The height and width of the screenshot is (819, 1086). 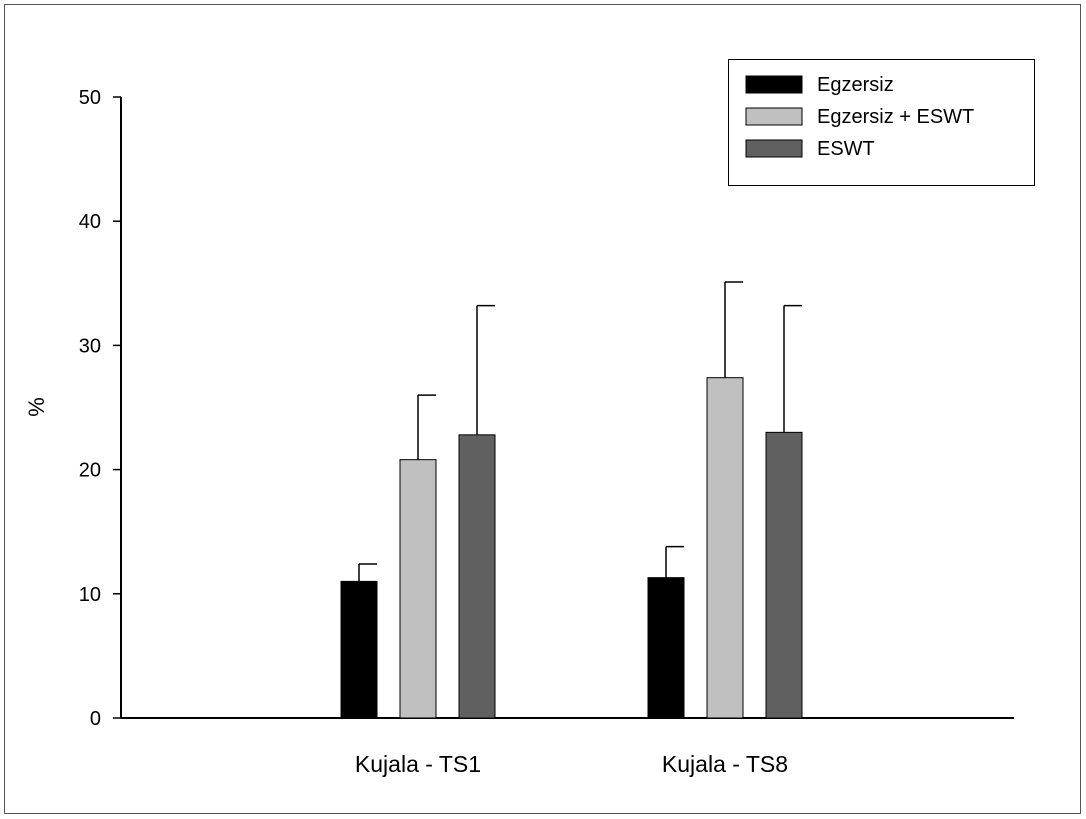 I want to click on y-tick-label: 20, so click(x=90, y=471).